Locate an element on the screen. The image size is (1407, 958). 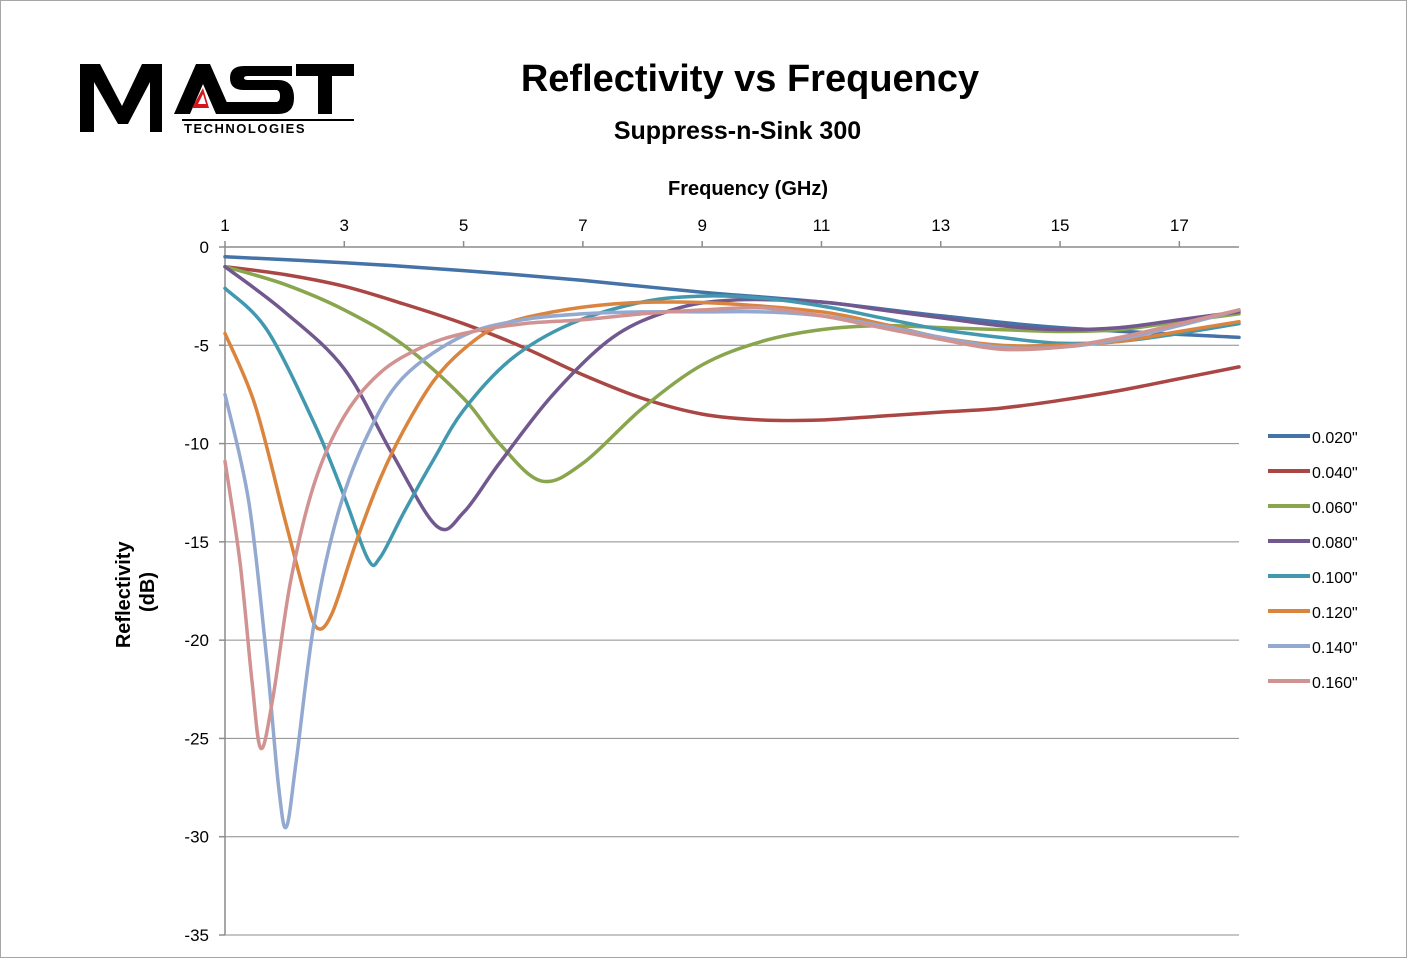
legend-item: 0.080" is located at coordinates (1313, 543).